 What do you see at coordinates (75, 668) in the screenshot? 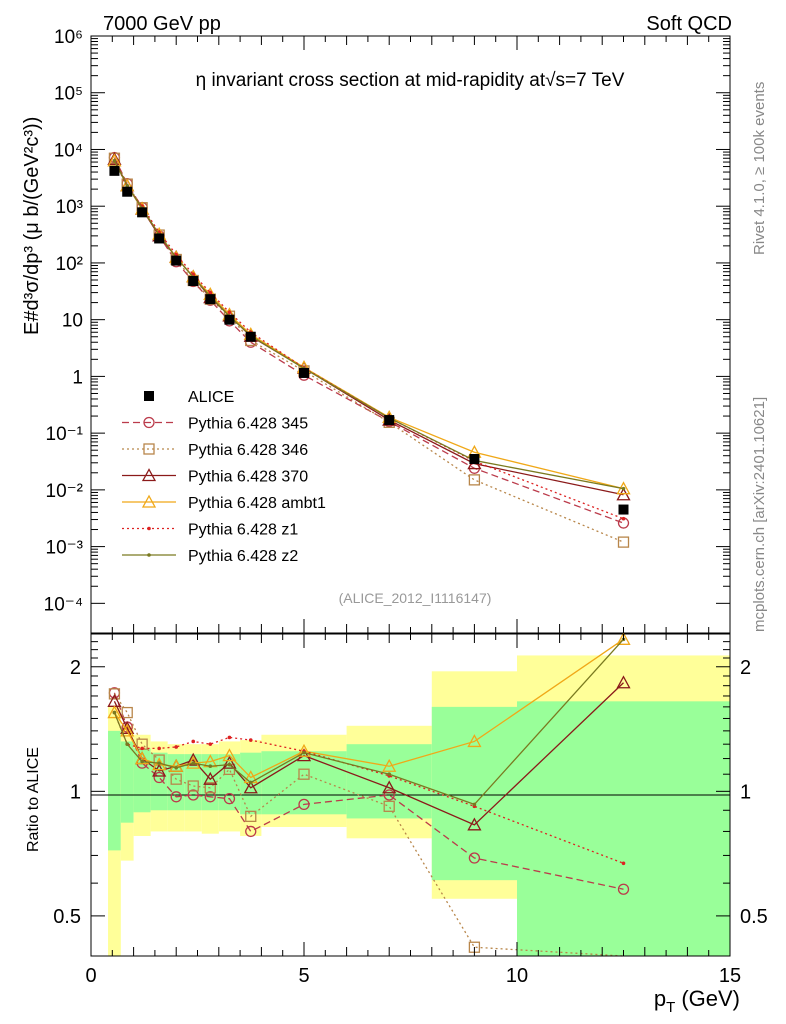
I see `ratio-y-tick-label: 2` at bounding box center [75, 668].